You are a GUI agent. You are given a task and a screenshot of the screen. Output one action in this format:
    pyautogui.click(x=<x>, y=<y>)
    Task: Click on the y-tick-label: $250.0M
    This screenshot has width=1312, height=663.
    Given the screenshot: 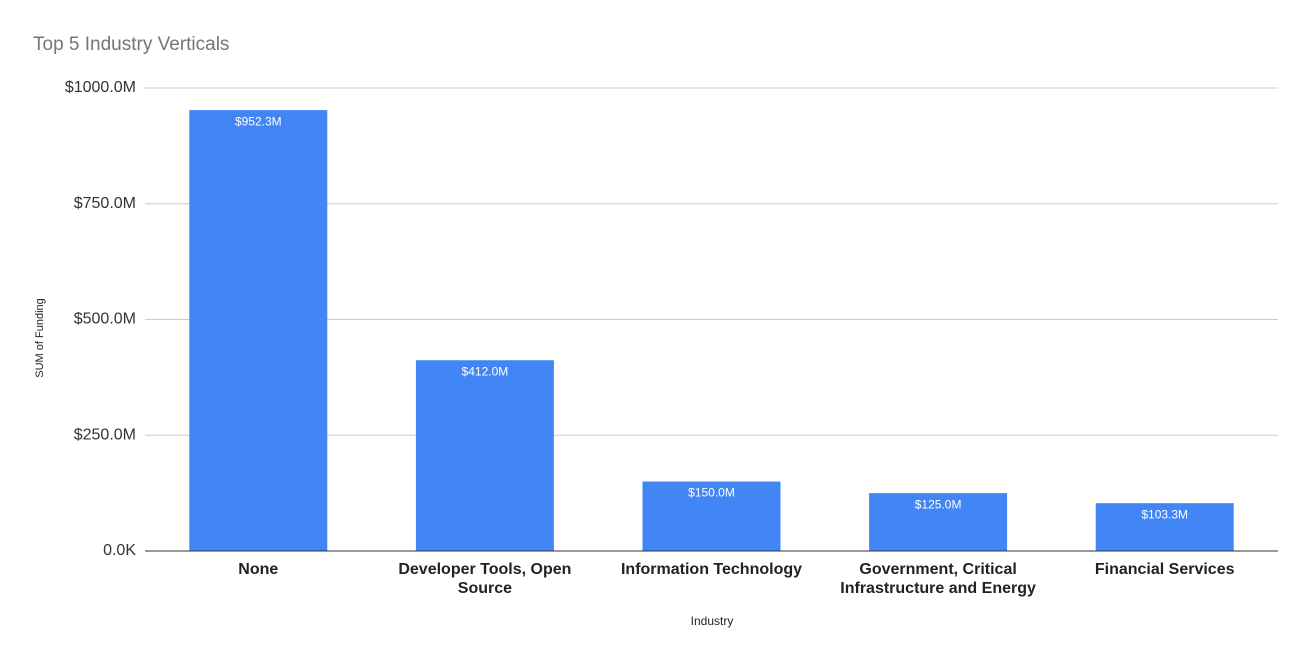 What is the action you would take?
    pyautogui.click(x=105, y=434)
    